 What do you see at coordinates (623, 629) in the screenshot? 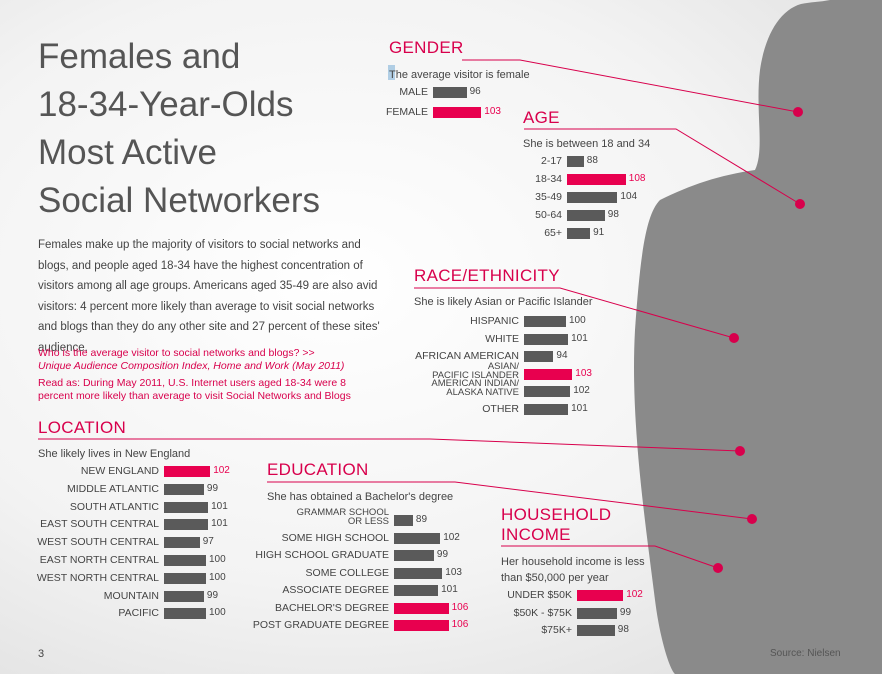
I see `household-income-bar-value: 98` at bounding box center [623, 629].